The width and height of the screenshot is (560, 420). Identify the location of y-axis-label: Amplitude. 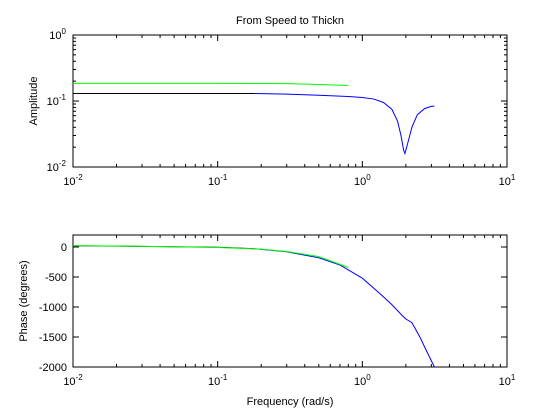
(34, 101).